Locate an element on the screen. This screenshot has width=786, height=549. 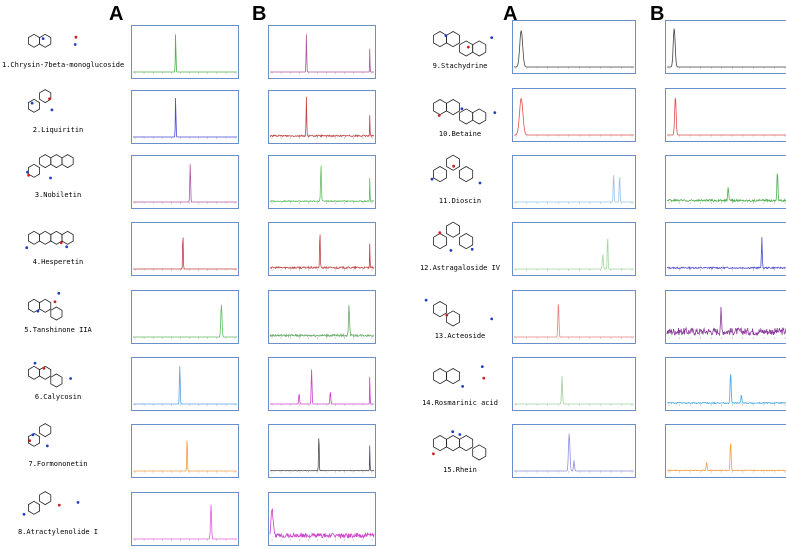
flavone-glucoside-structure is located at coordinates (52, 40).